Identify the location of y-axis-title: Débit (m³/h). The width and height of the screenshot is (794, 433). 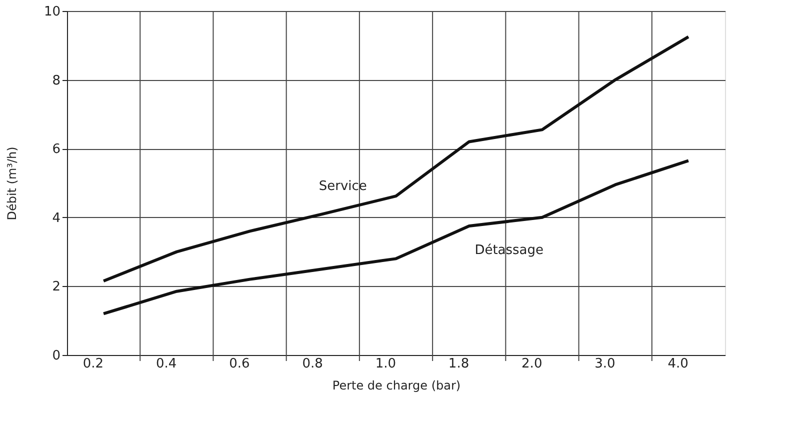
(11, 183).